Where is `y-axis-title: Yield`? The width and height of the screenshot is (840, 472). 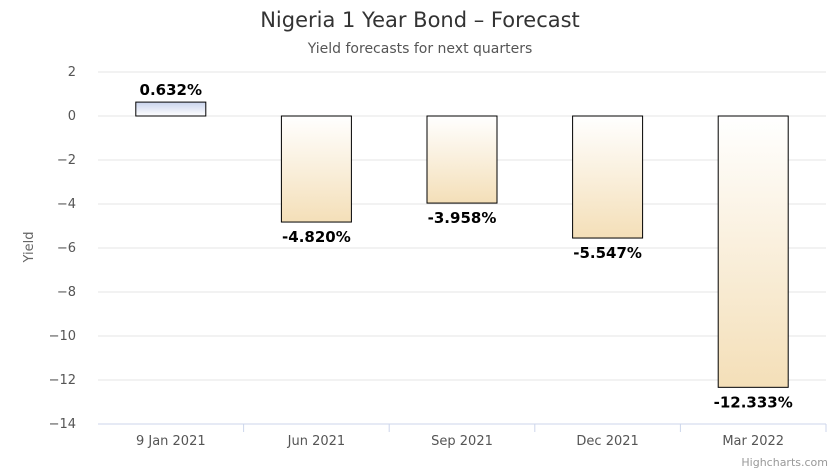
y-axis-title: Yield is located at coordinates (29, 248).